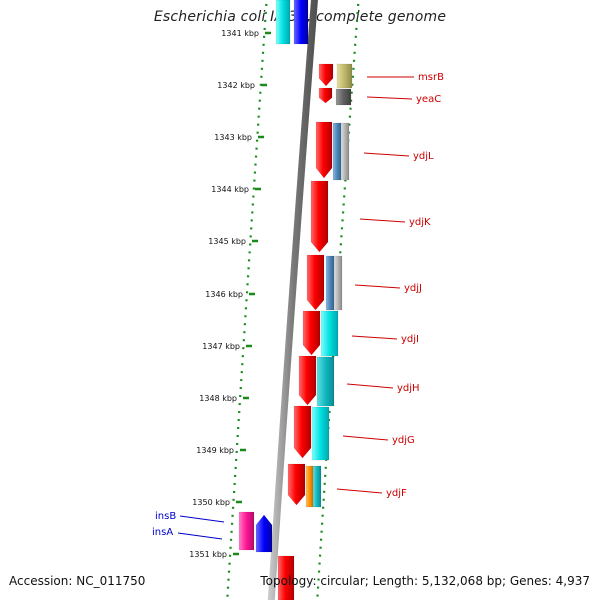 This screenshot has width=600, height=600. What do you see at coordinates (211, 502) in the screenshot?
I see `tick-label: 1350 kbp` at bounding box center [211, 502].